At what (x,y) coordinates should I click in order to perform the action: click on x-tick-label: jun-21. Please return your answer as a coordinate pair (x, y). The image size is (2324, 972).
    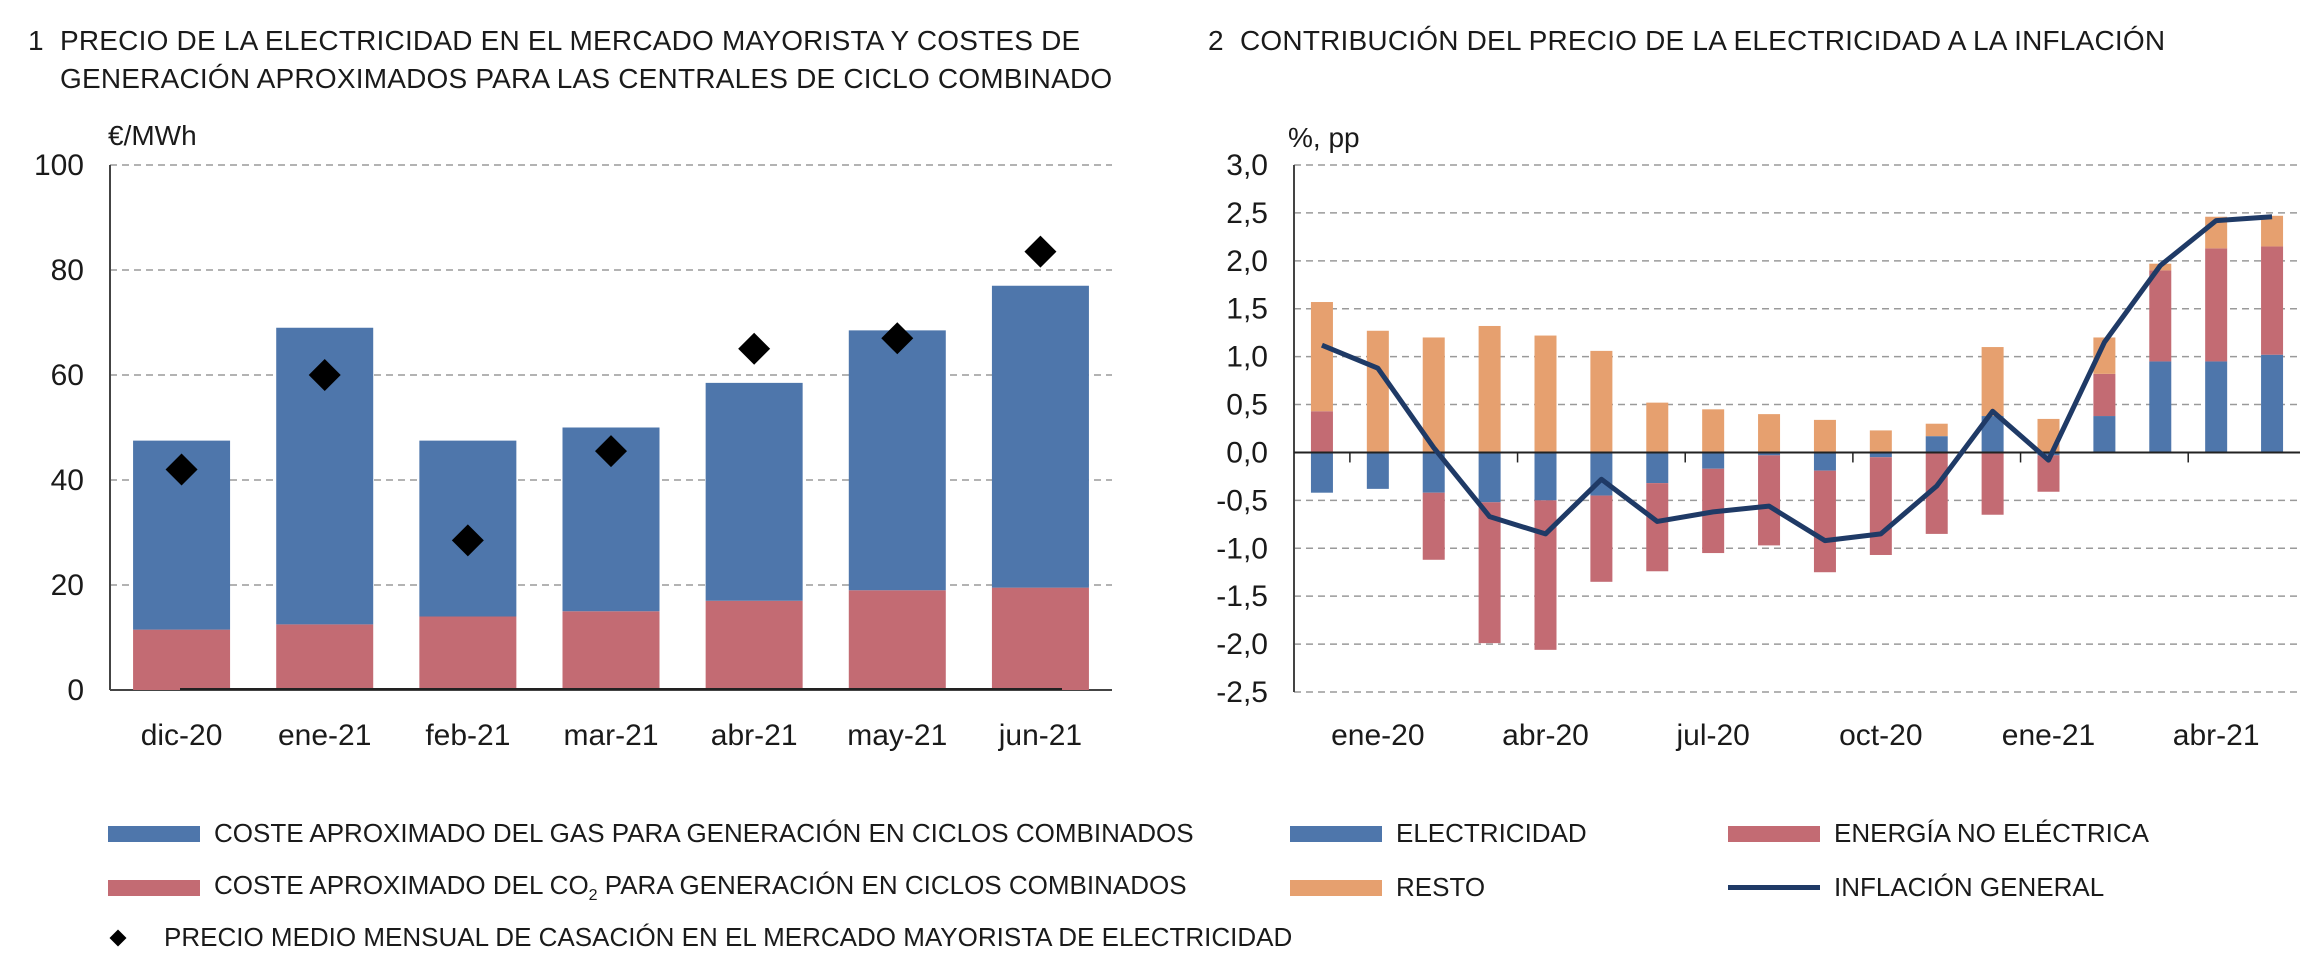
    Looking at the image, I should click on (1040, 735).